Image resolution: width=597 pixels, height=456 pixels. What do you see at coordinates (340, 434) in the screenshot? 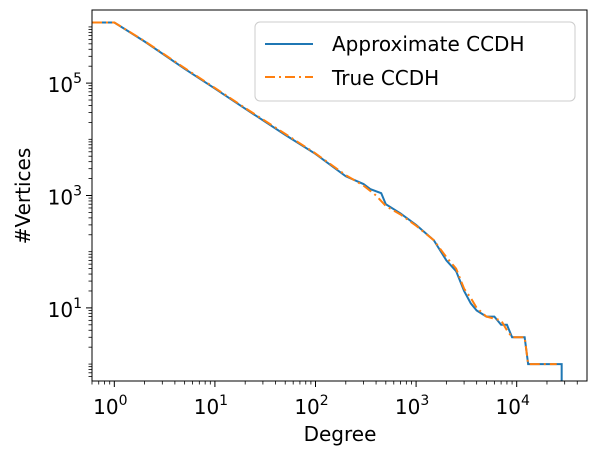
I see `x-axis-label: Degree` at bounding box center [340, 434].